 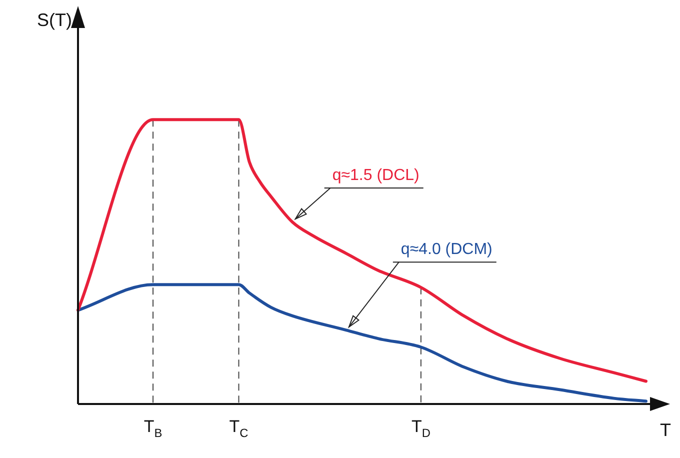 I want to click on text: q≈4.0 (DCM), so click(x=446, y=249).